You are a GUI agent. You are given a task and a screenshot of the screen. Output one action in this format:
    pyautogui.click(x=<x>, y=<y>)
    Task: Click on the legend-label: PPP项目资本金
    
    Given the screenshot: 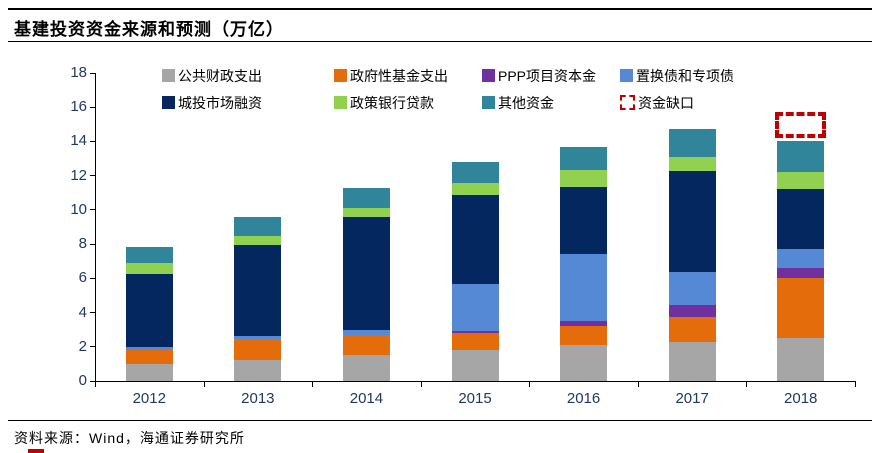 What is the action you would take?
    pyautogui.click(x=547, y=75)
    